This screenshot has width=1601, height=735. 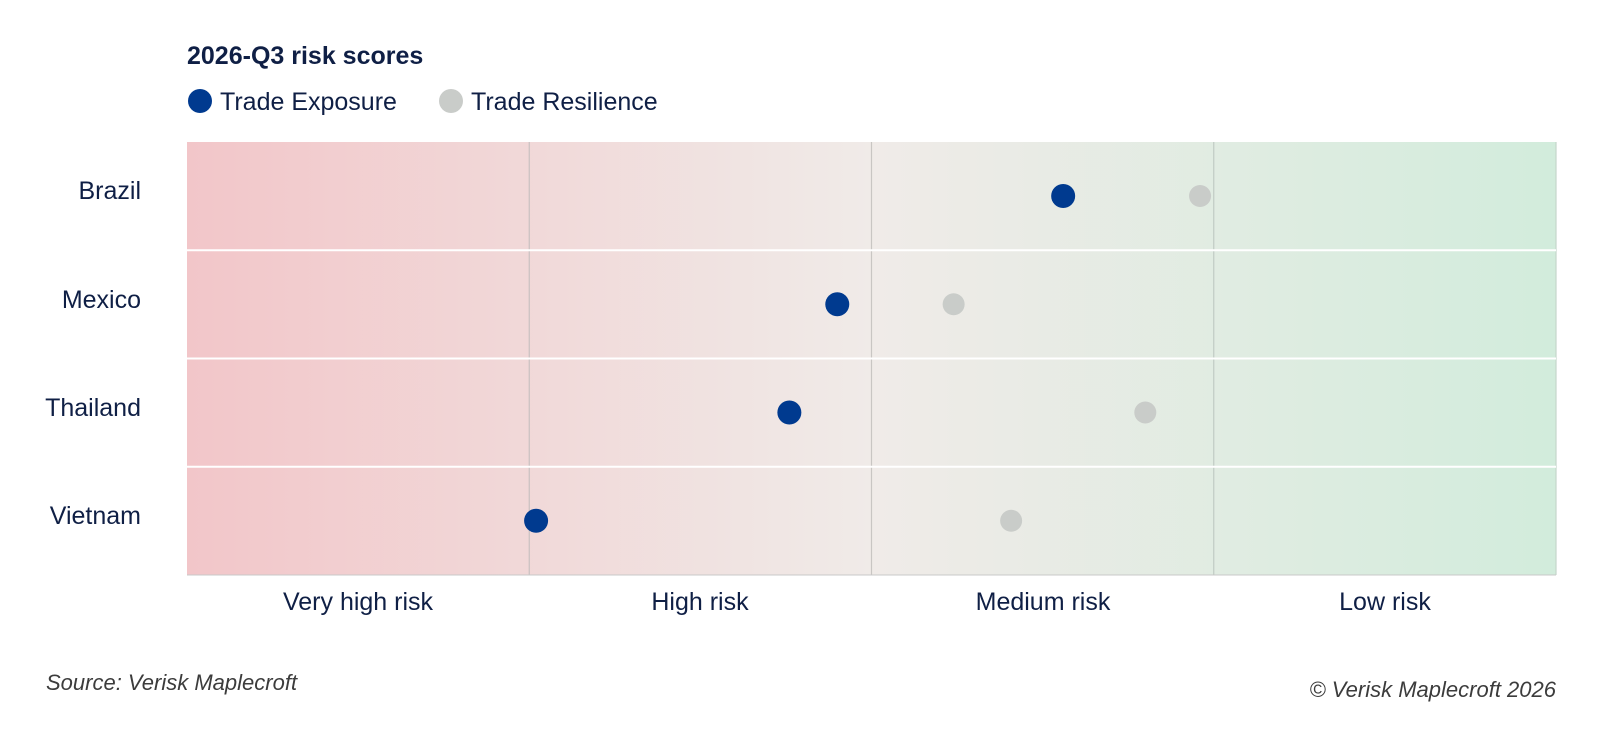 What do you see at coordinates (423, 102) in the screenshot?
I see `legend: Trade Exposure Trade Resilience` at bounding box center [423, 102].